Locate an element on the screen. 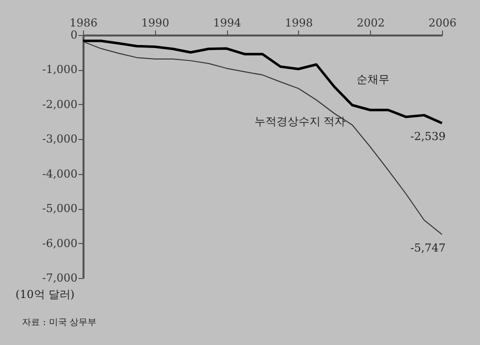  x-tick-label: 1986 is located at coordinates (84, 23).